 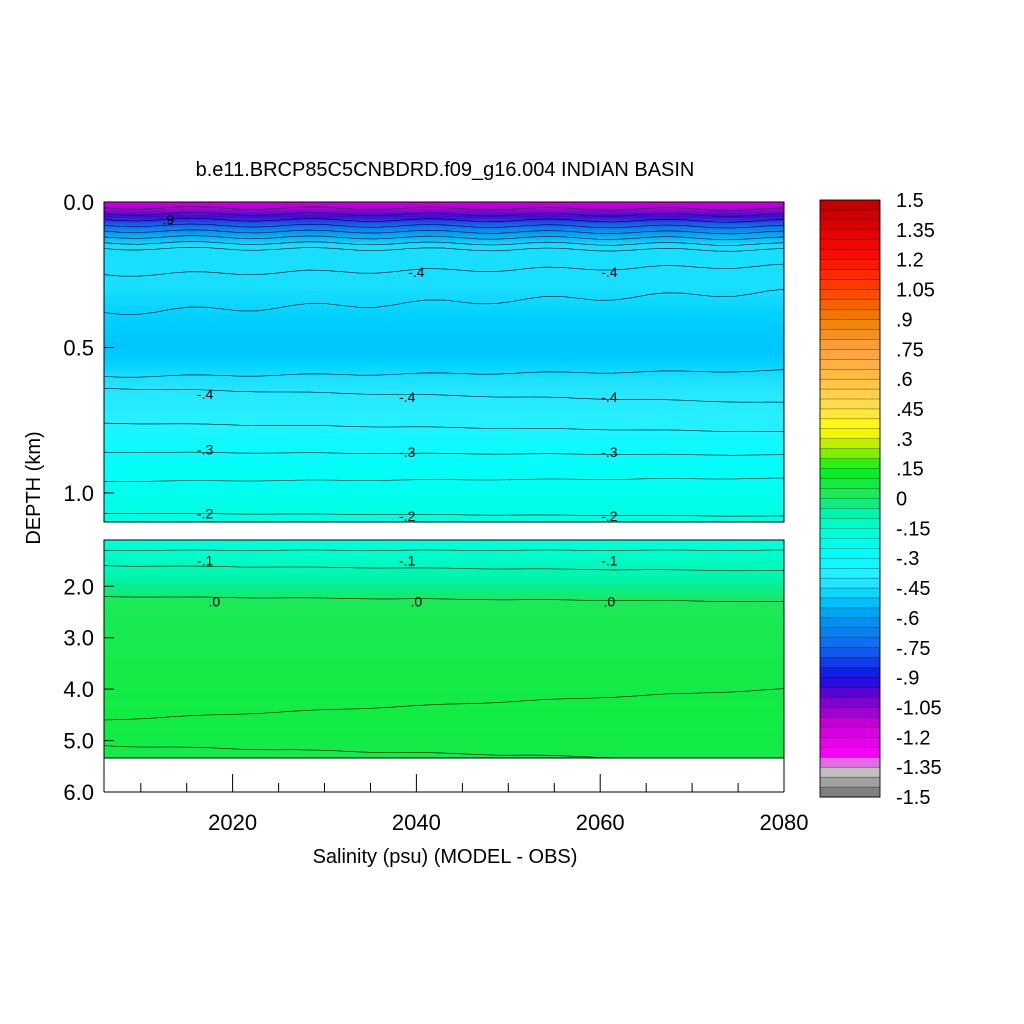 I want to click on y-tick-label: 6.0, so click(x=78, y=792).